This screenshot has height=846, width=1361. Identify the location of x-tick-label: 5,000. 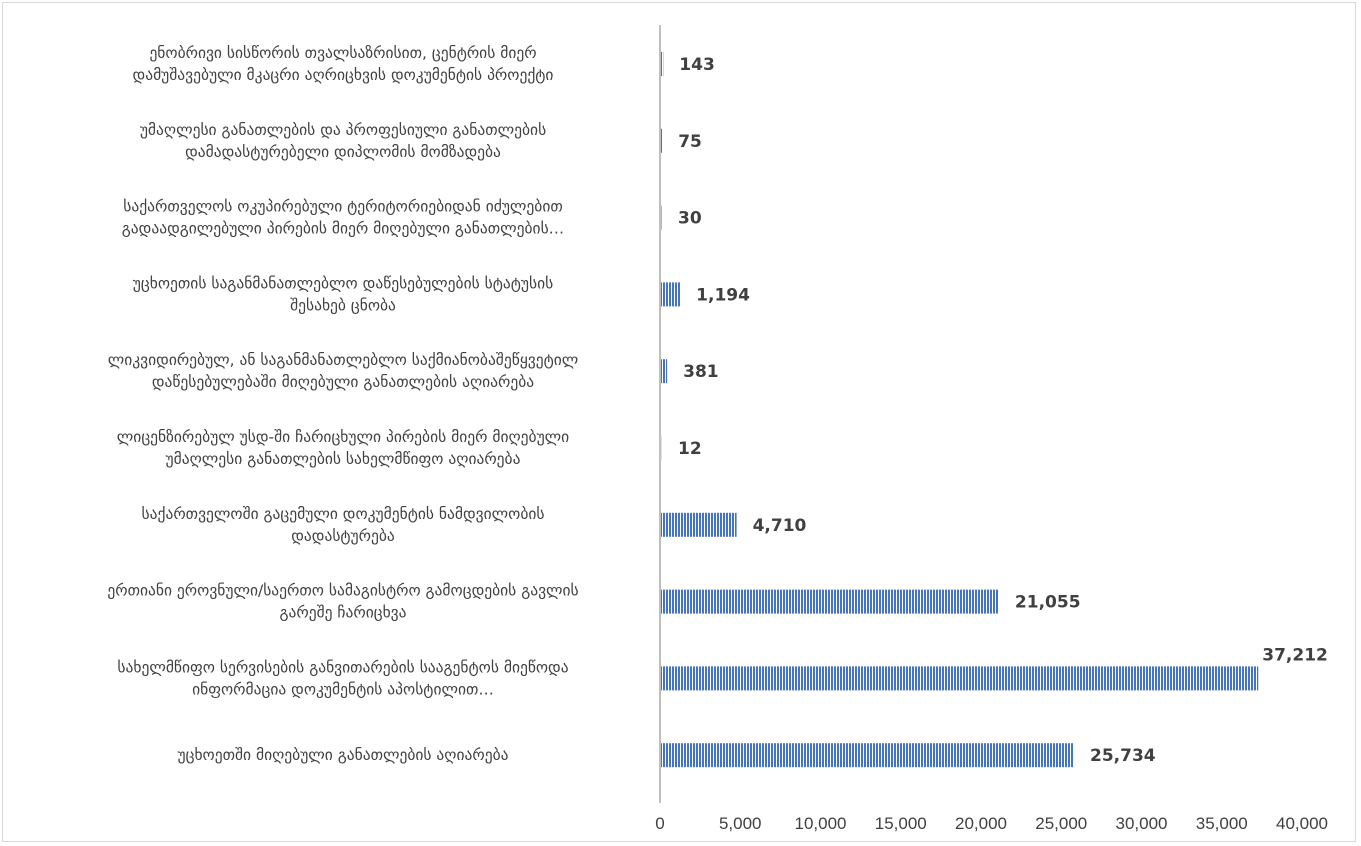
(740, 823).